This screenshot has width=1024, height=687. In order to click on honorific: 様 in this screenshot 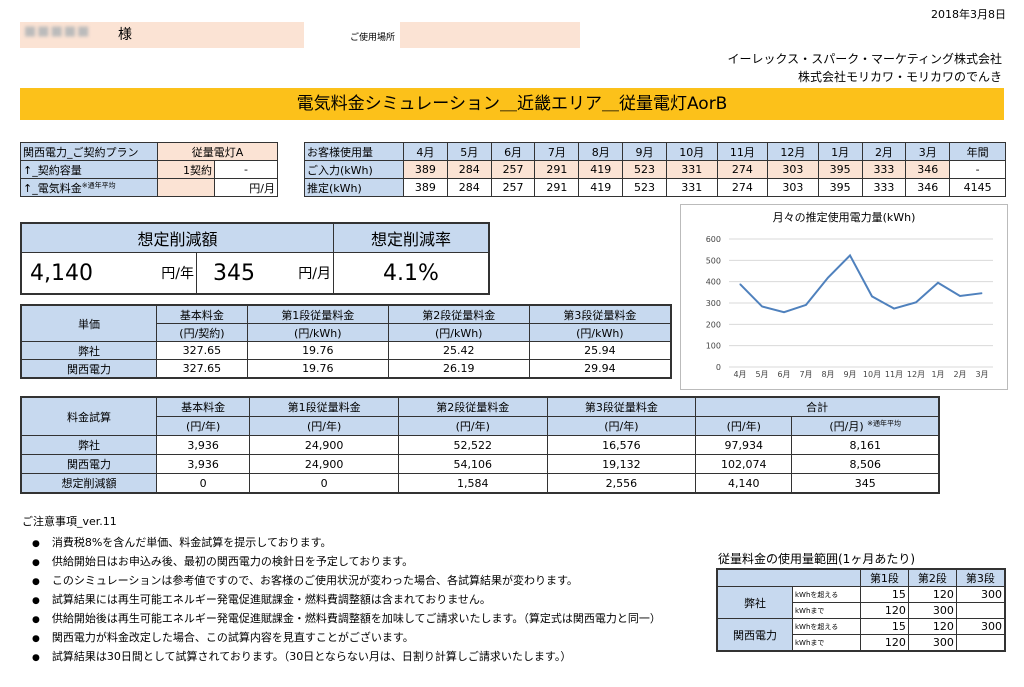, I will do `click(125, 35)`.